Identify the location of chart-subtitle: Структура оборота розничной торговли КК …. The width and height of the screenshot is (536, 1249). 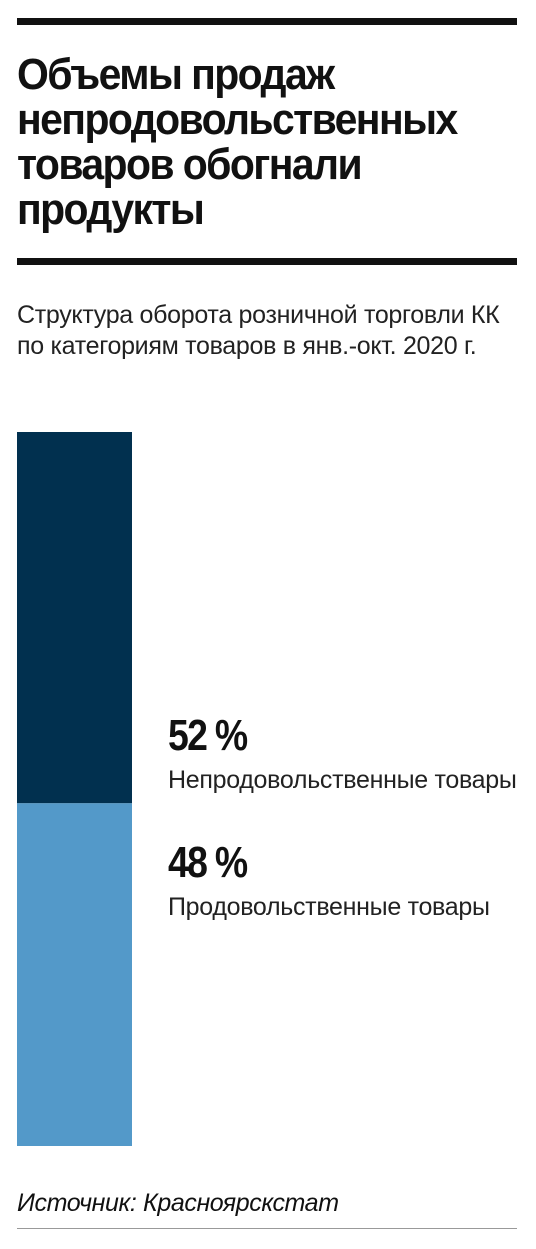
(258, 330).